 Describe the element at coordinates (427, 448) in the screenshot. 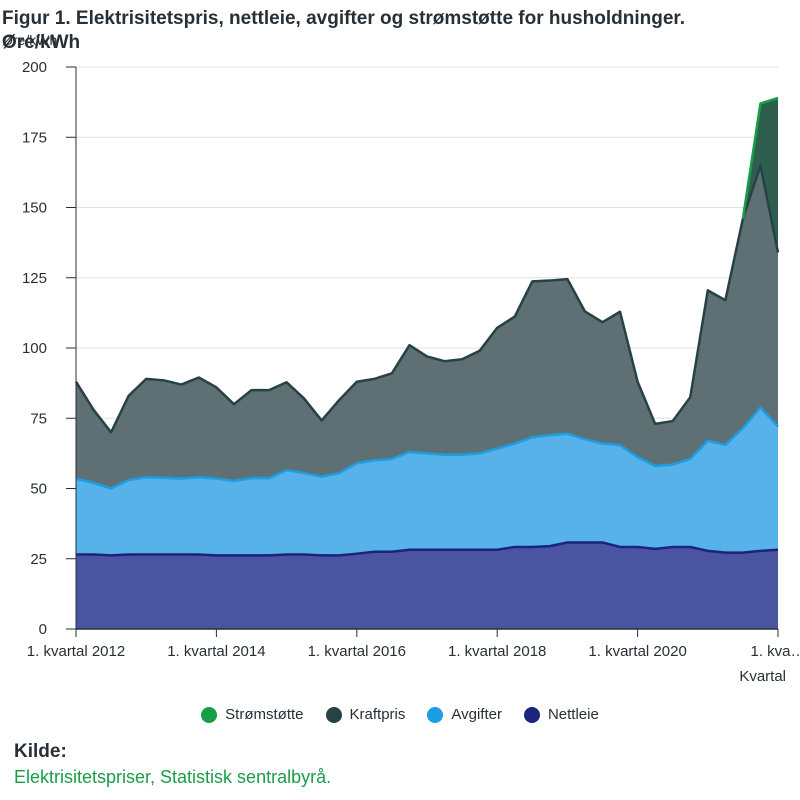

I see `line-avgifter` at that location.